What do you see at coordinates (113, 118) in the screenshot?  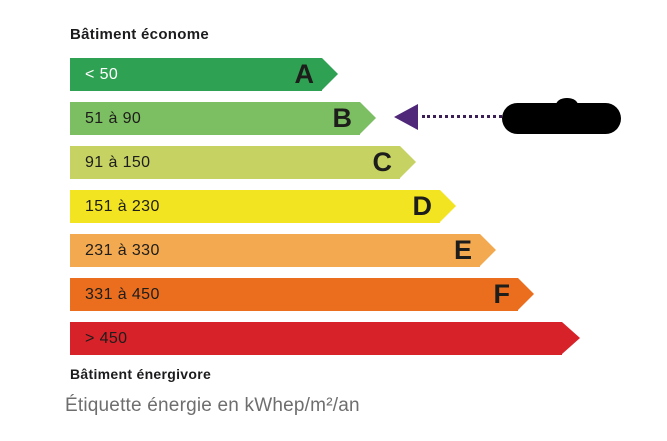 I see `energy-class-b-range-label: 51 à 90` at bounding box center [113, 118].